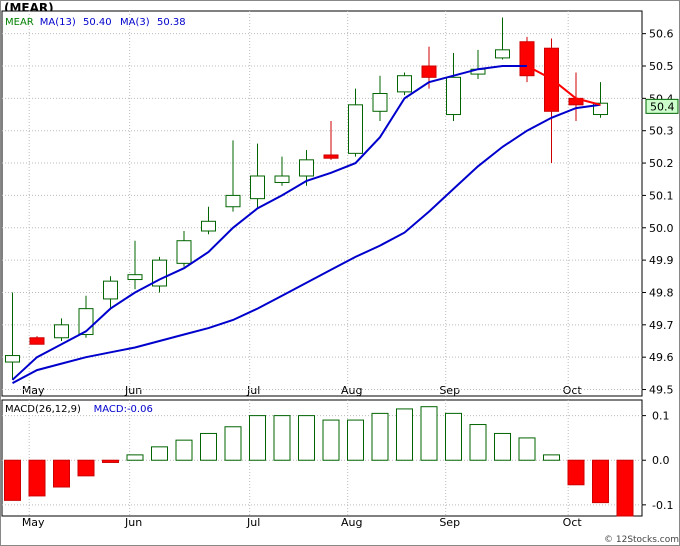  What do you see at coordinates (662, 505) in the screenshot?
I see `macd-tick-label: -0.1` at bounding box center [662, 505].